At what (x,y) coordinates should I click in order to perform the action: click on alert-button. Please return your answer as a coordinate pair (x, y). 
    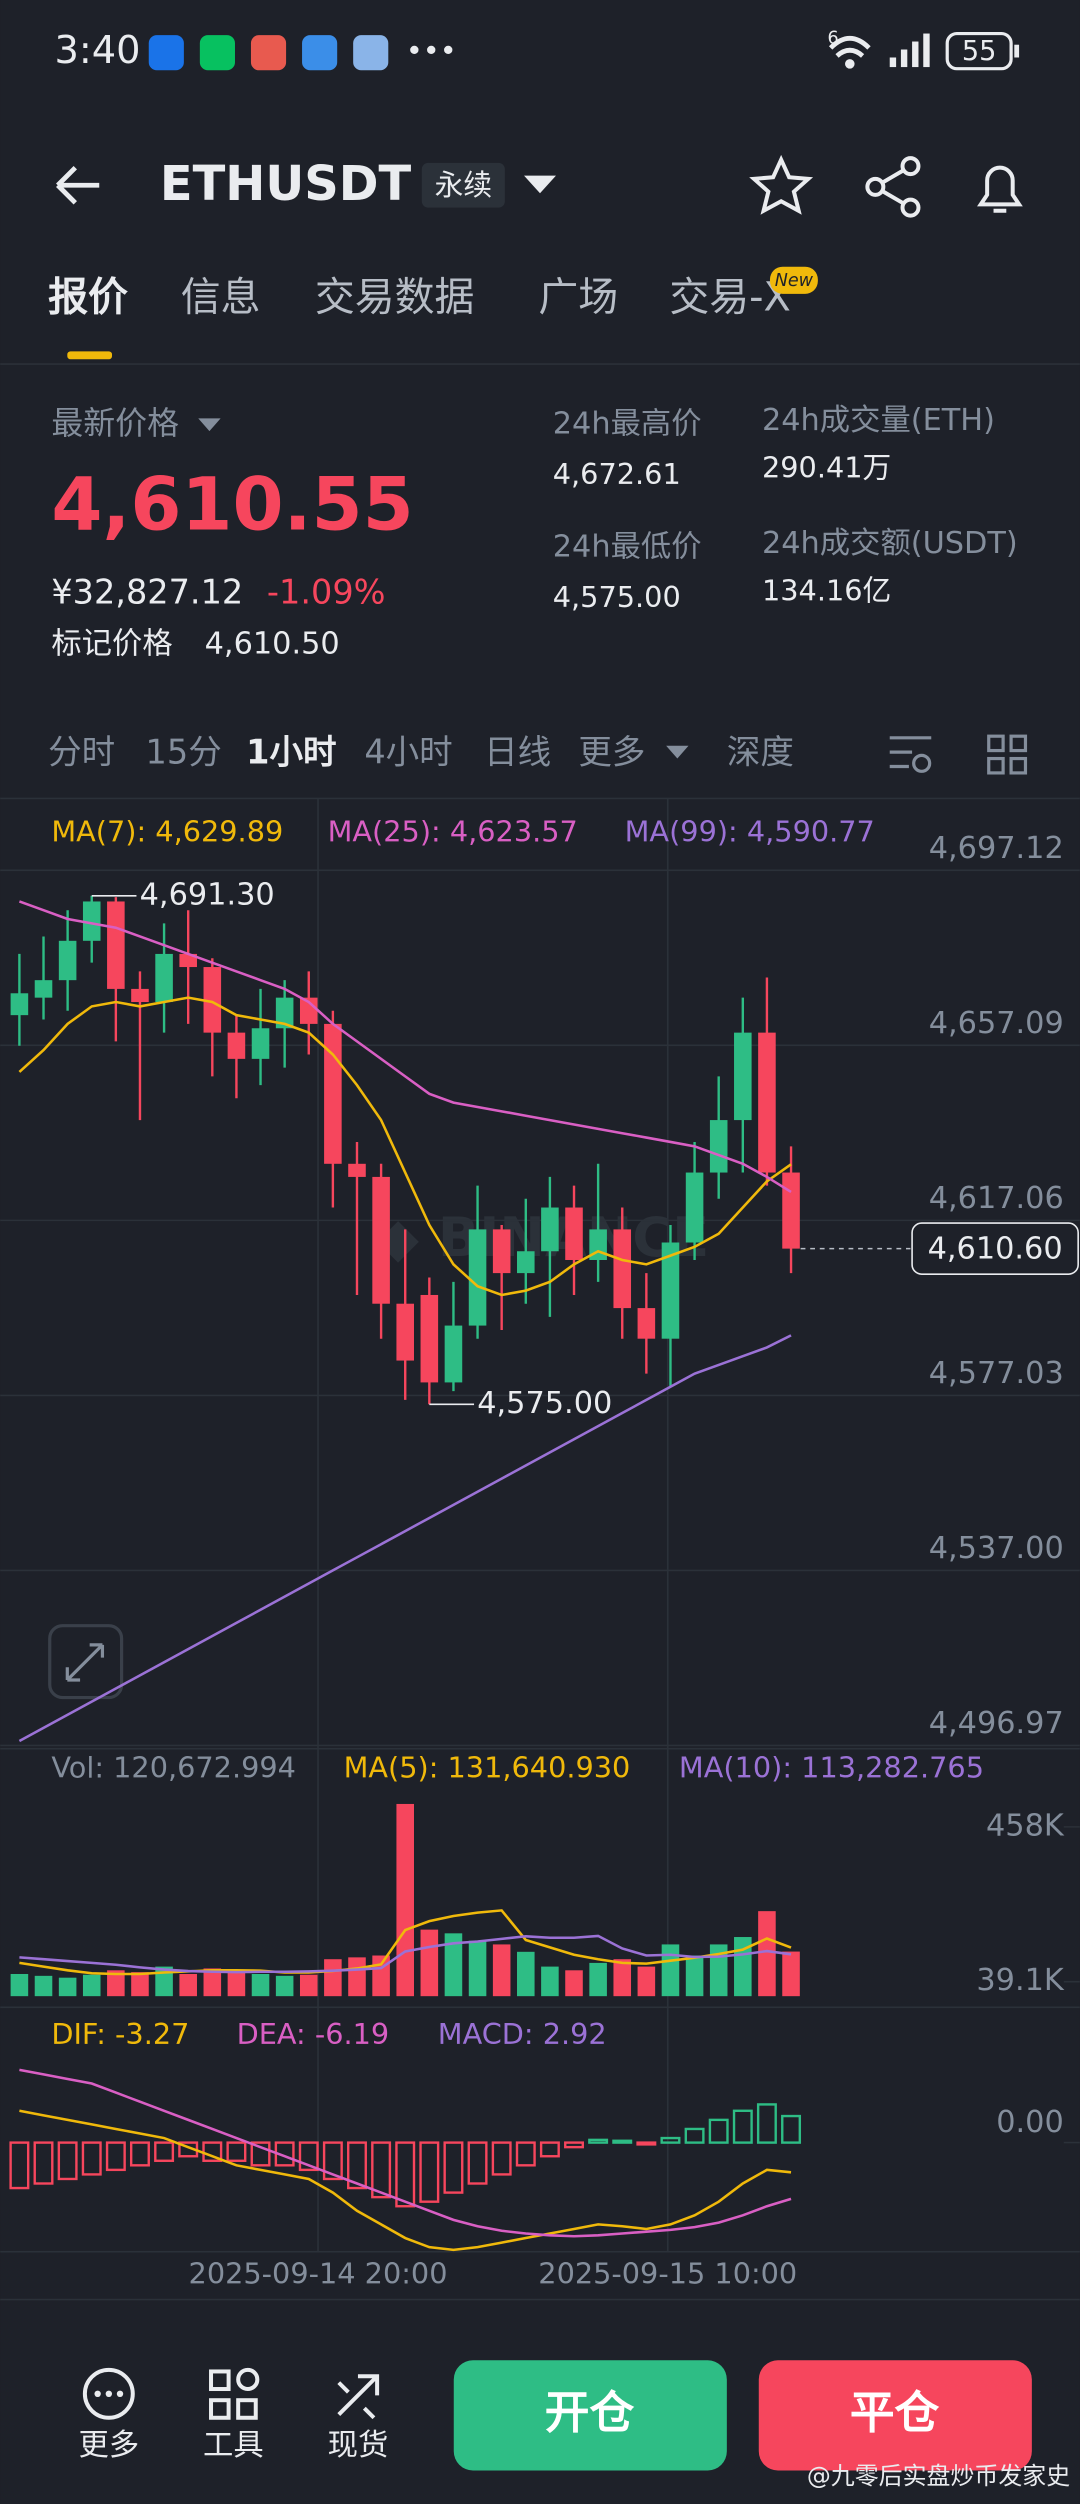
    Looking at the image, I should click on (1000, 189).